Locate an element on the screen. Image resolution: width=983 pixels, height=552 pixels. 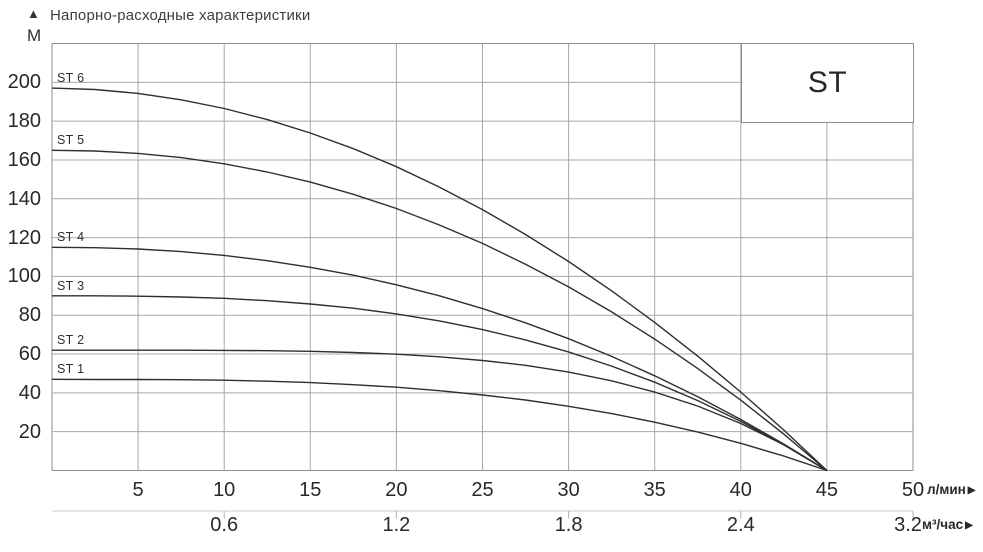
y-tick-label: 180 is located at coordinates (24, 121).